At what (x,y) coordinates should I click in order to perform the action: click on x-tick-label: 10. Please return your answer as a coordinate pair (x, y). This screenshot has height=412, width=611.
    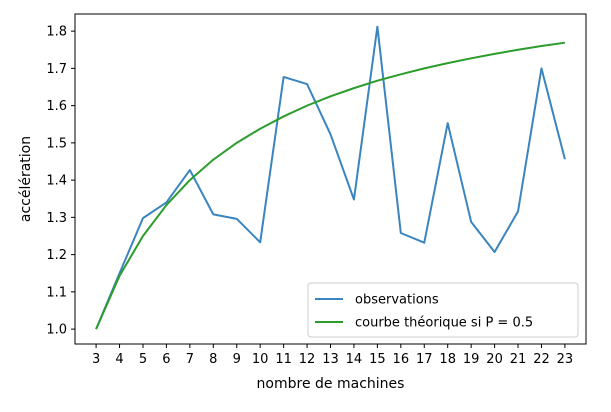
    Looking at the image, I should click on (260, 359).